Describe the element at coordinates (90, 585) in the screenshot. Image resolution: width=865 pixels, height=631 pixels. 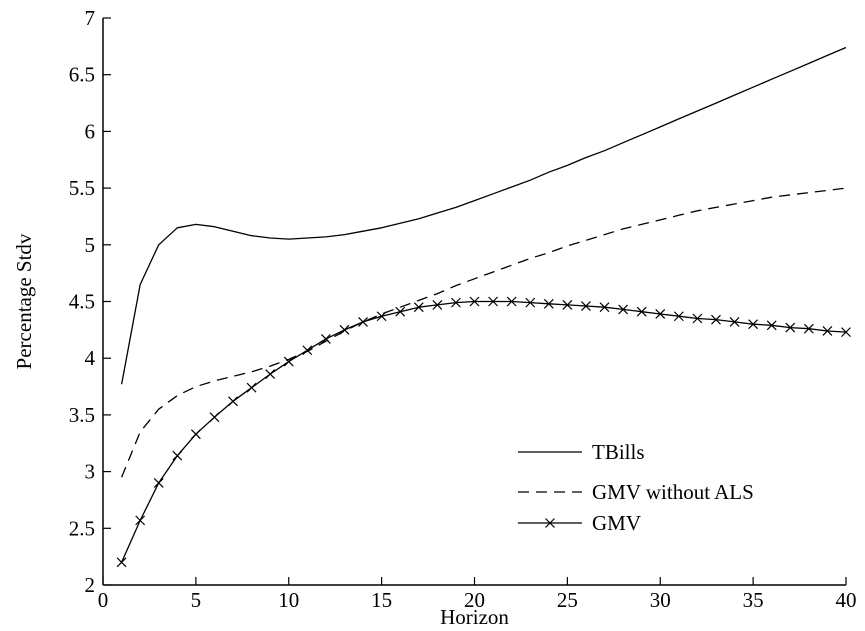
I see `y-tick-label: 2` at that location.